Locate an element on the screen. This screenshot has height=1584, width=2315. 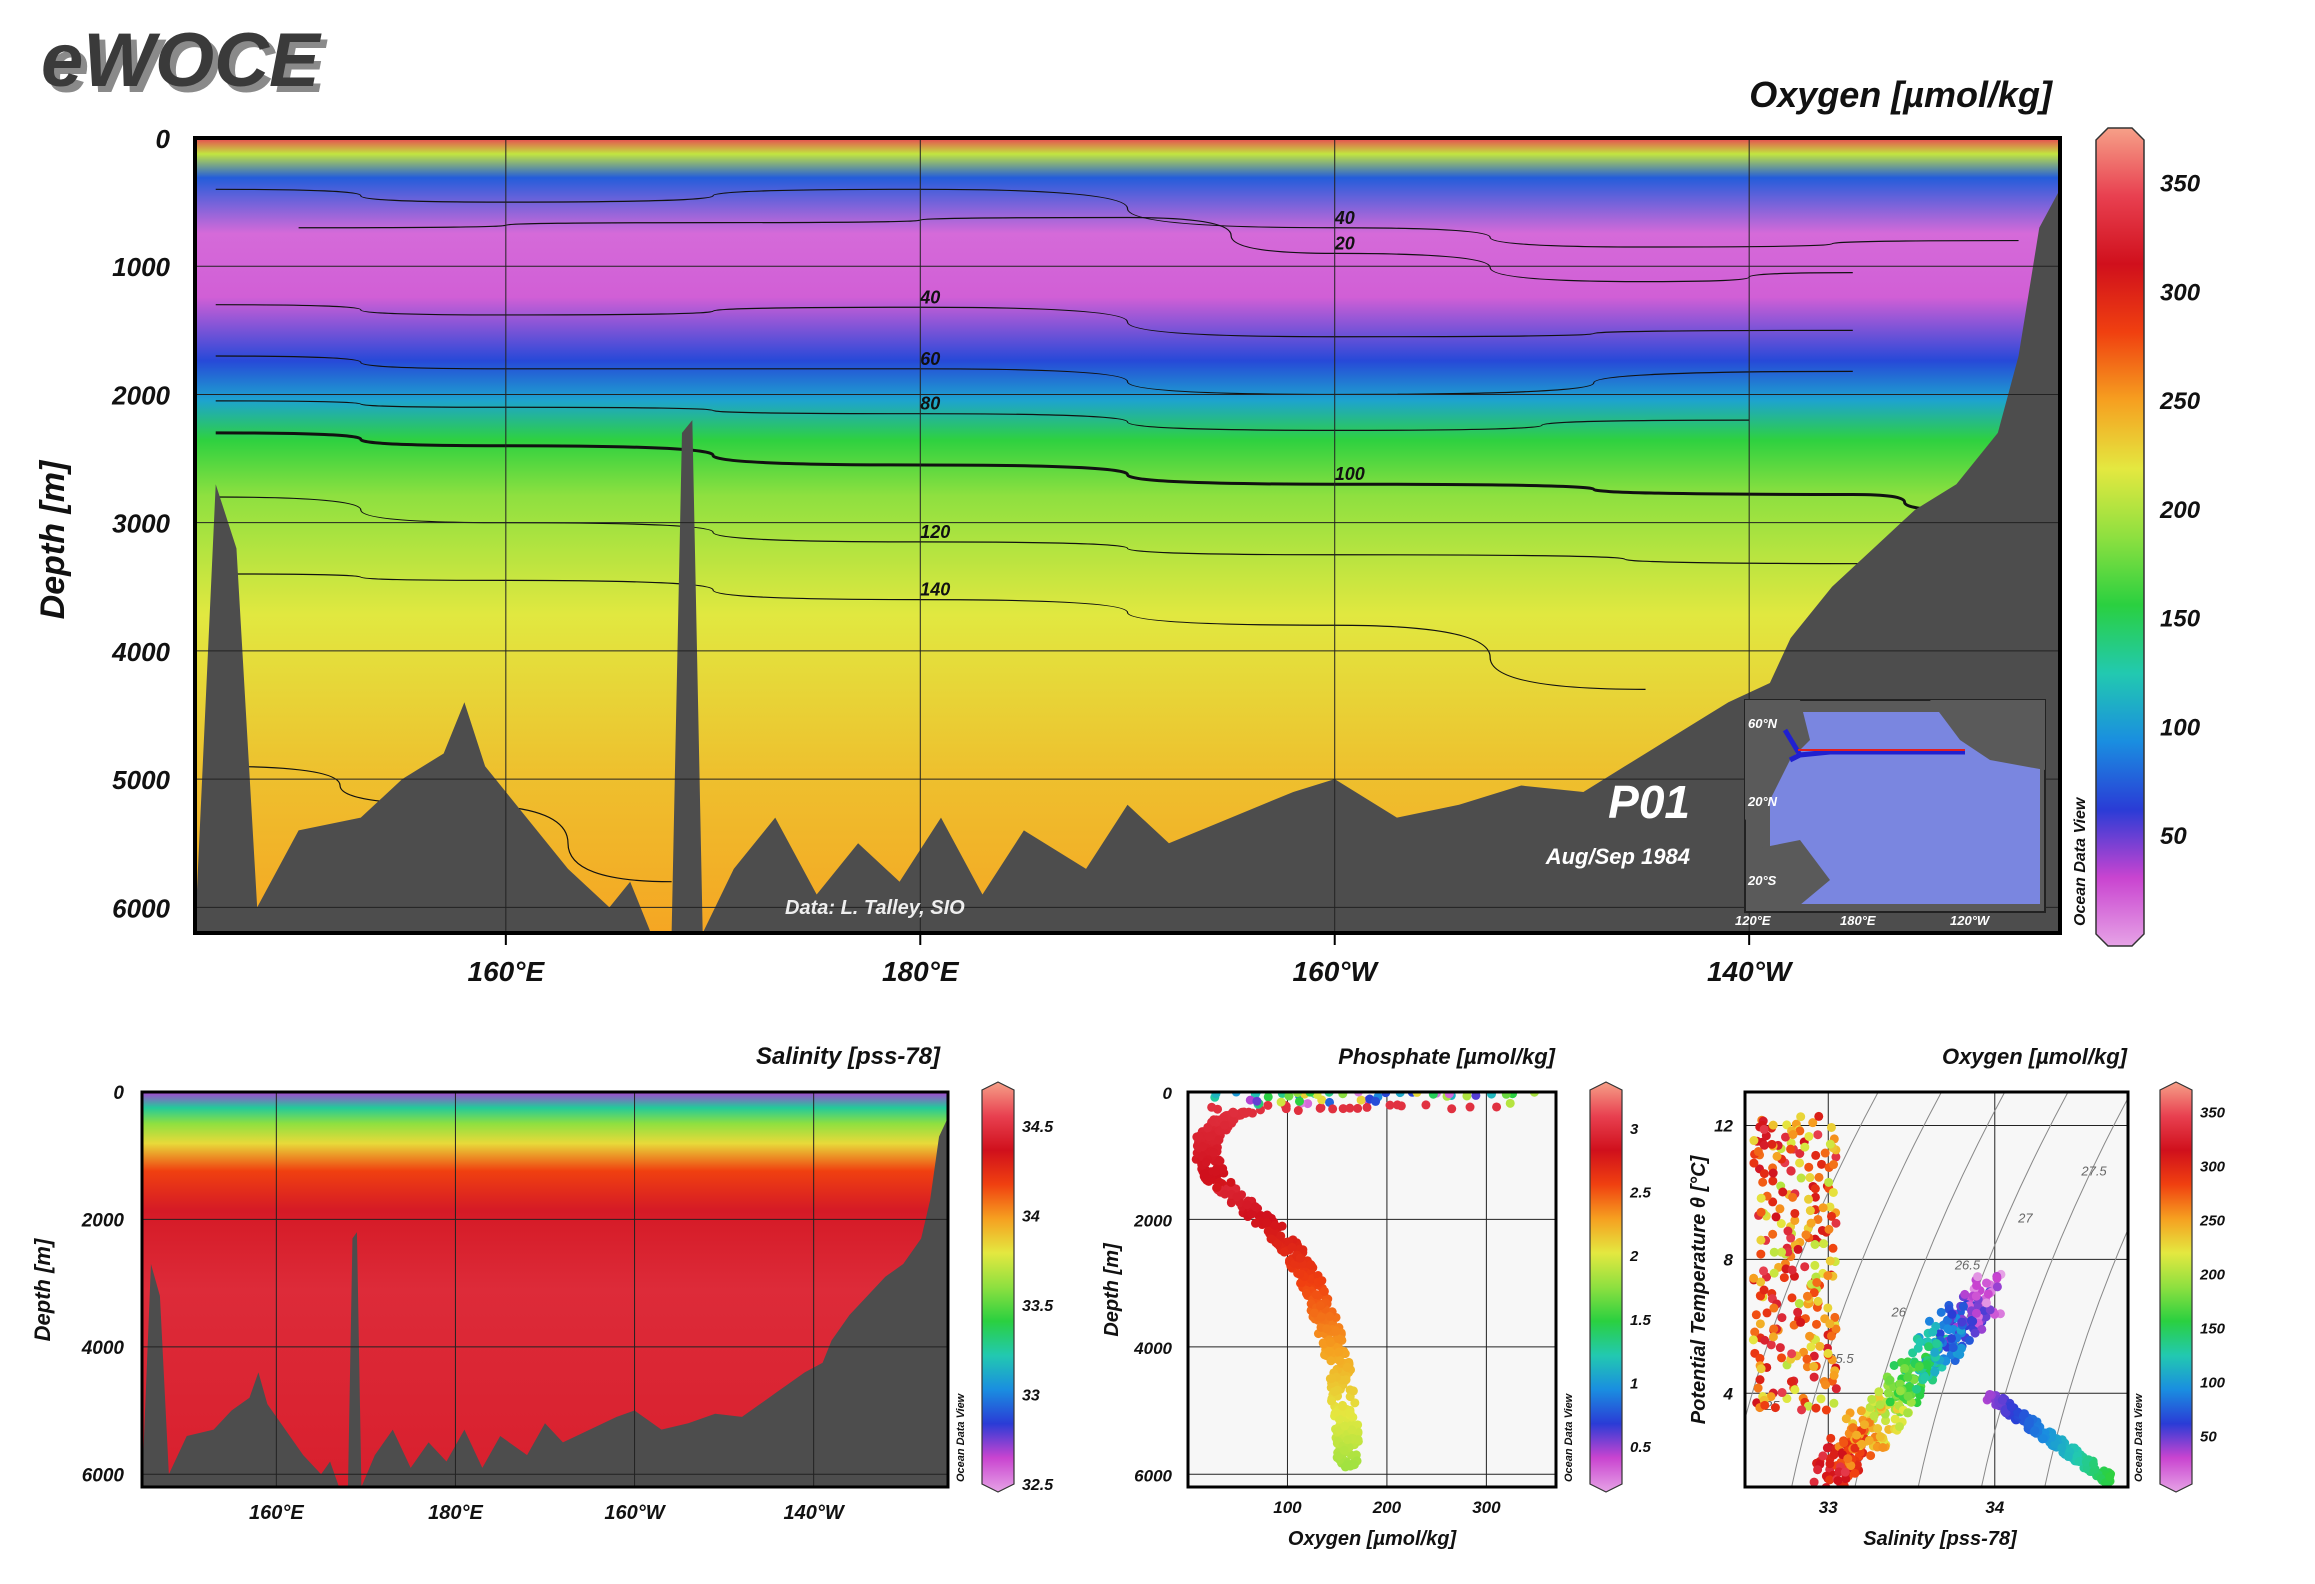
salinity-bathymetry is located at coordinates (545, 1302).